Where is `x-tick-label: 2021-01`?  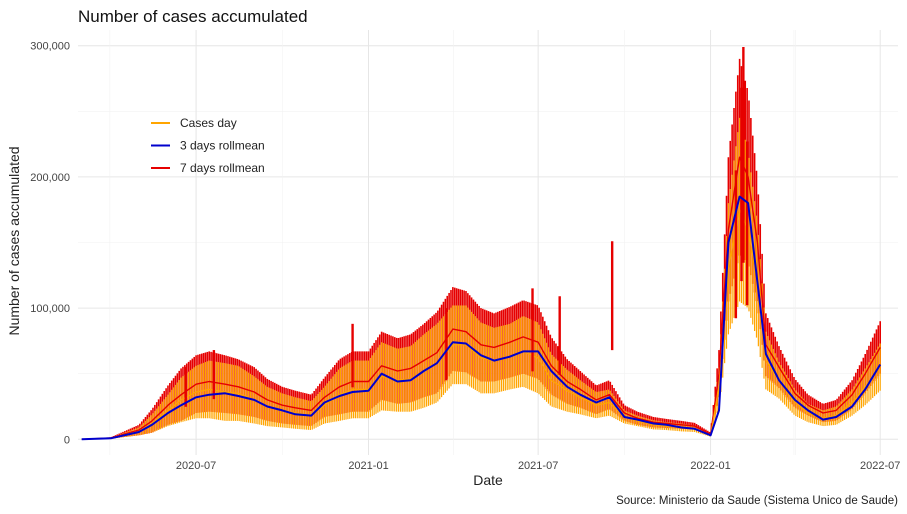 x-tick-label: 2021-01 is located at coordinates (368, 466).